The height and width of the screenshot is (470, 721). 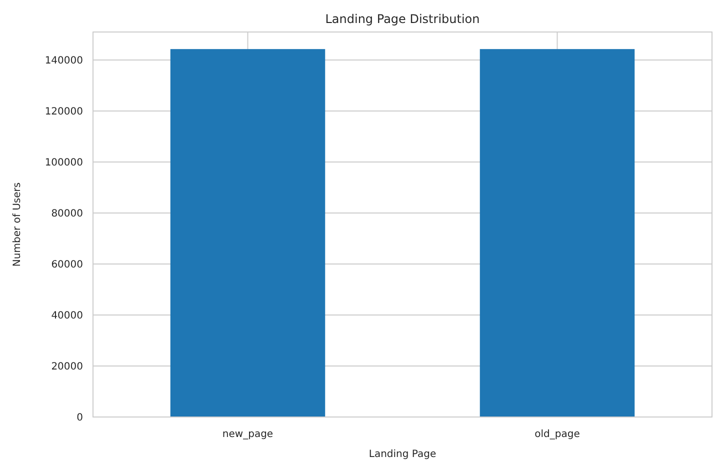 What do you see at coordinates (402, 454) in the screenshot?
I see `x-axis-title: Landing Page` at bounding box center [402, 454].